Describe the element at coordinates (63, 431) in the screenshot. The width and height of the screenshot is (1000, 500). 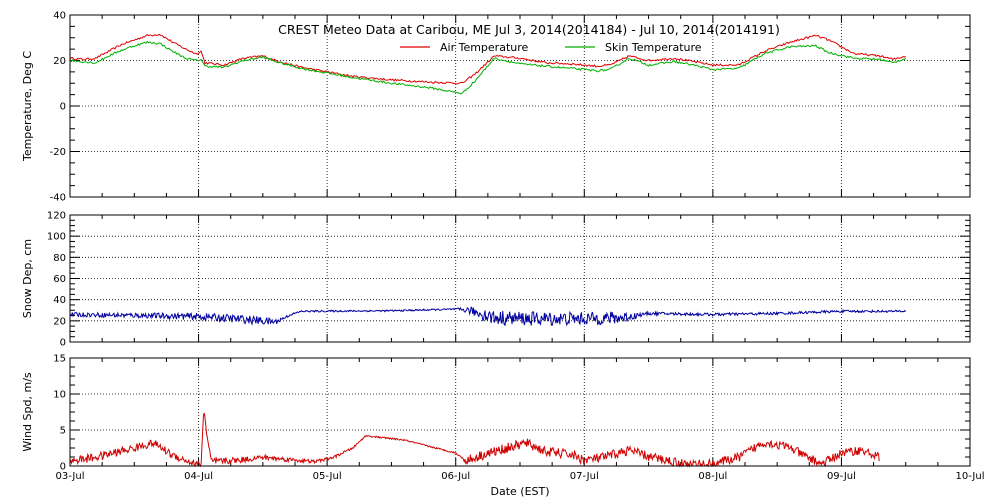
I see `y-tick-label: 5` at that location.